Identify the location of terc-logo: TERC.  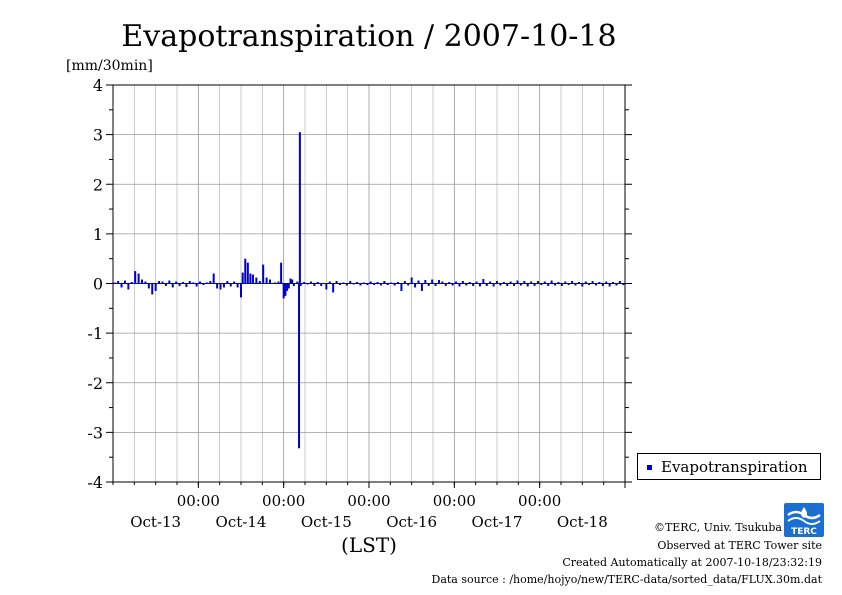
(804, 520).